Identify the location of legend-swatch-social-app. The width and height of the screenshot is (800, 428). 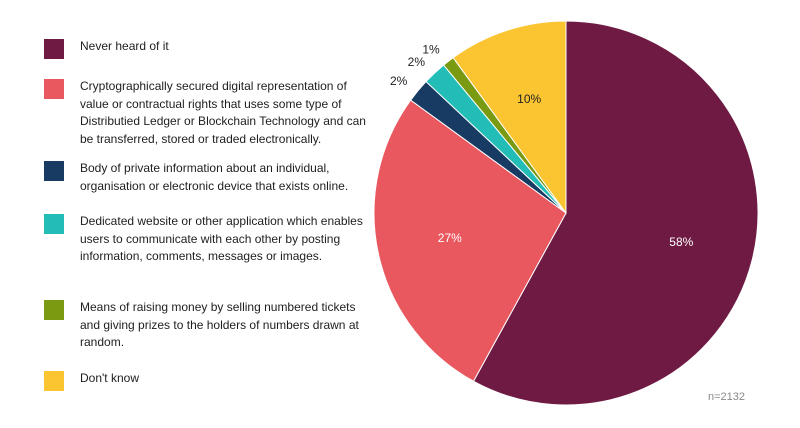
(54, 224).